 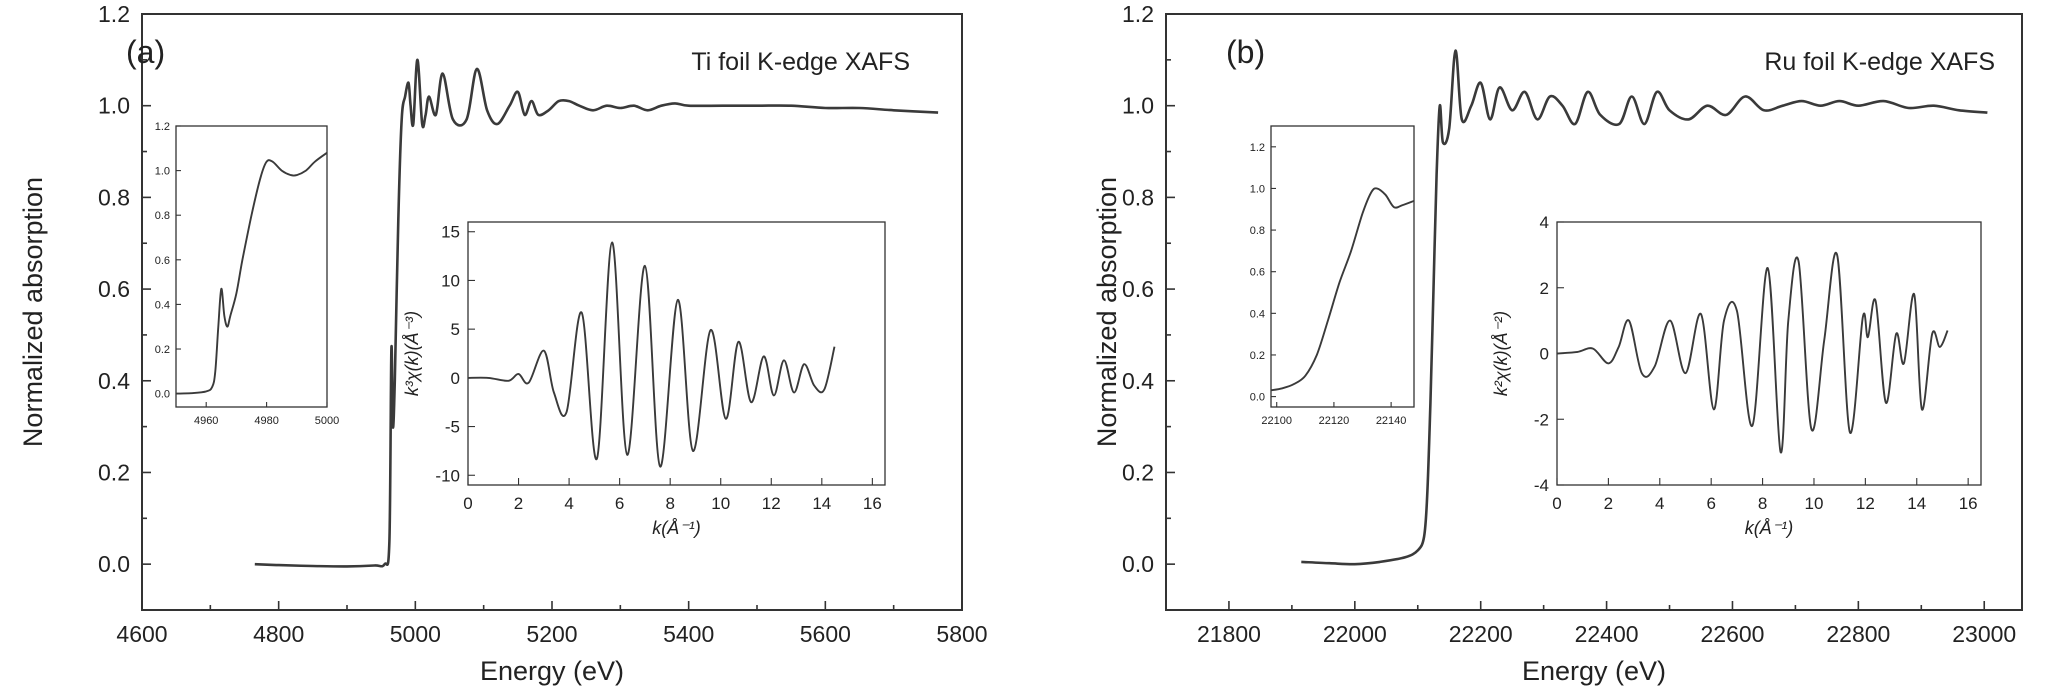 What do you see at coordinates (1138, 106) in the screenshot?
I see `panel-1-y-tick-label: 1.0` at bounding box center [1138, 106].